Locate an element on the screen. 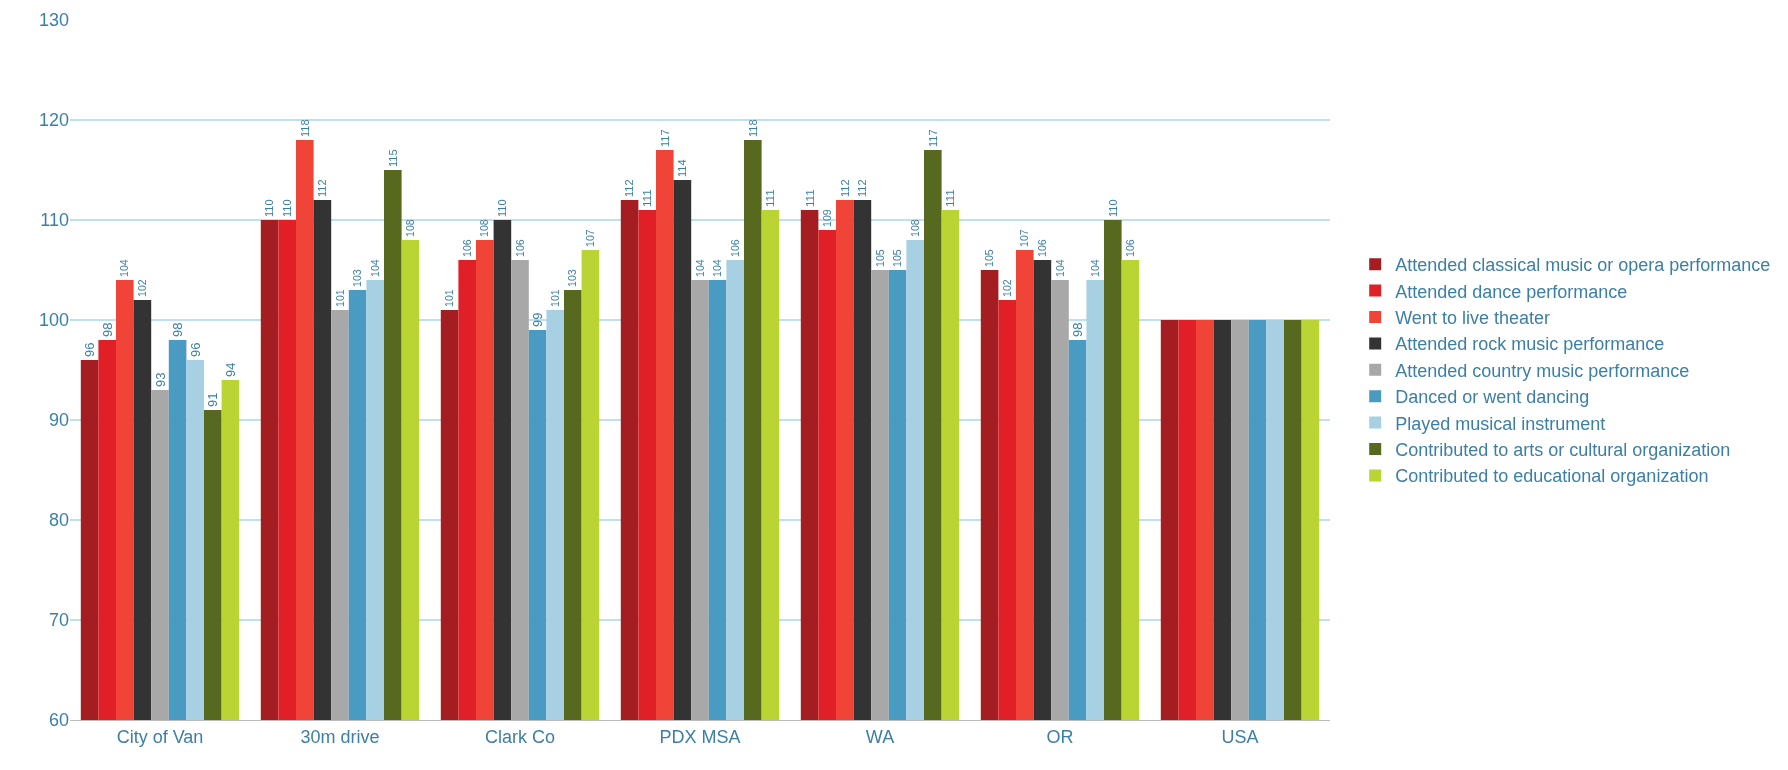 This screenshot has height=770, width=1788. data-label: 91 is located at coordinates (213, 399).